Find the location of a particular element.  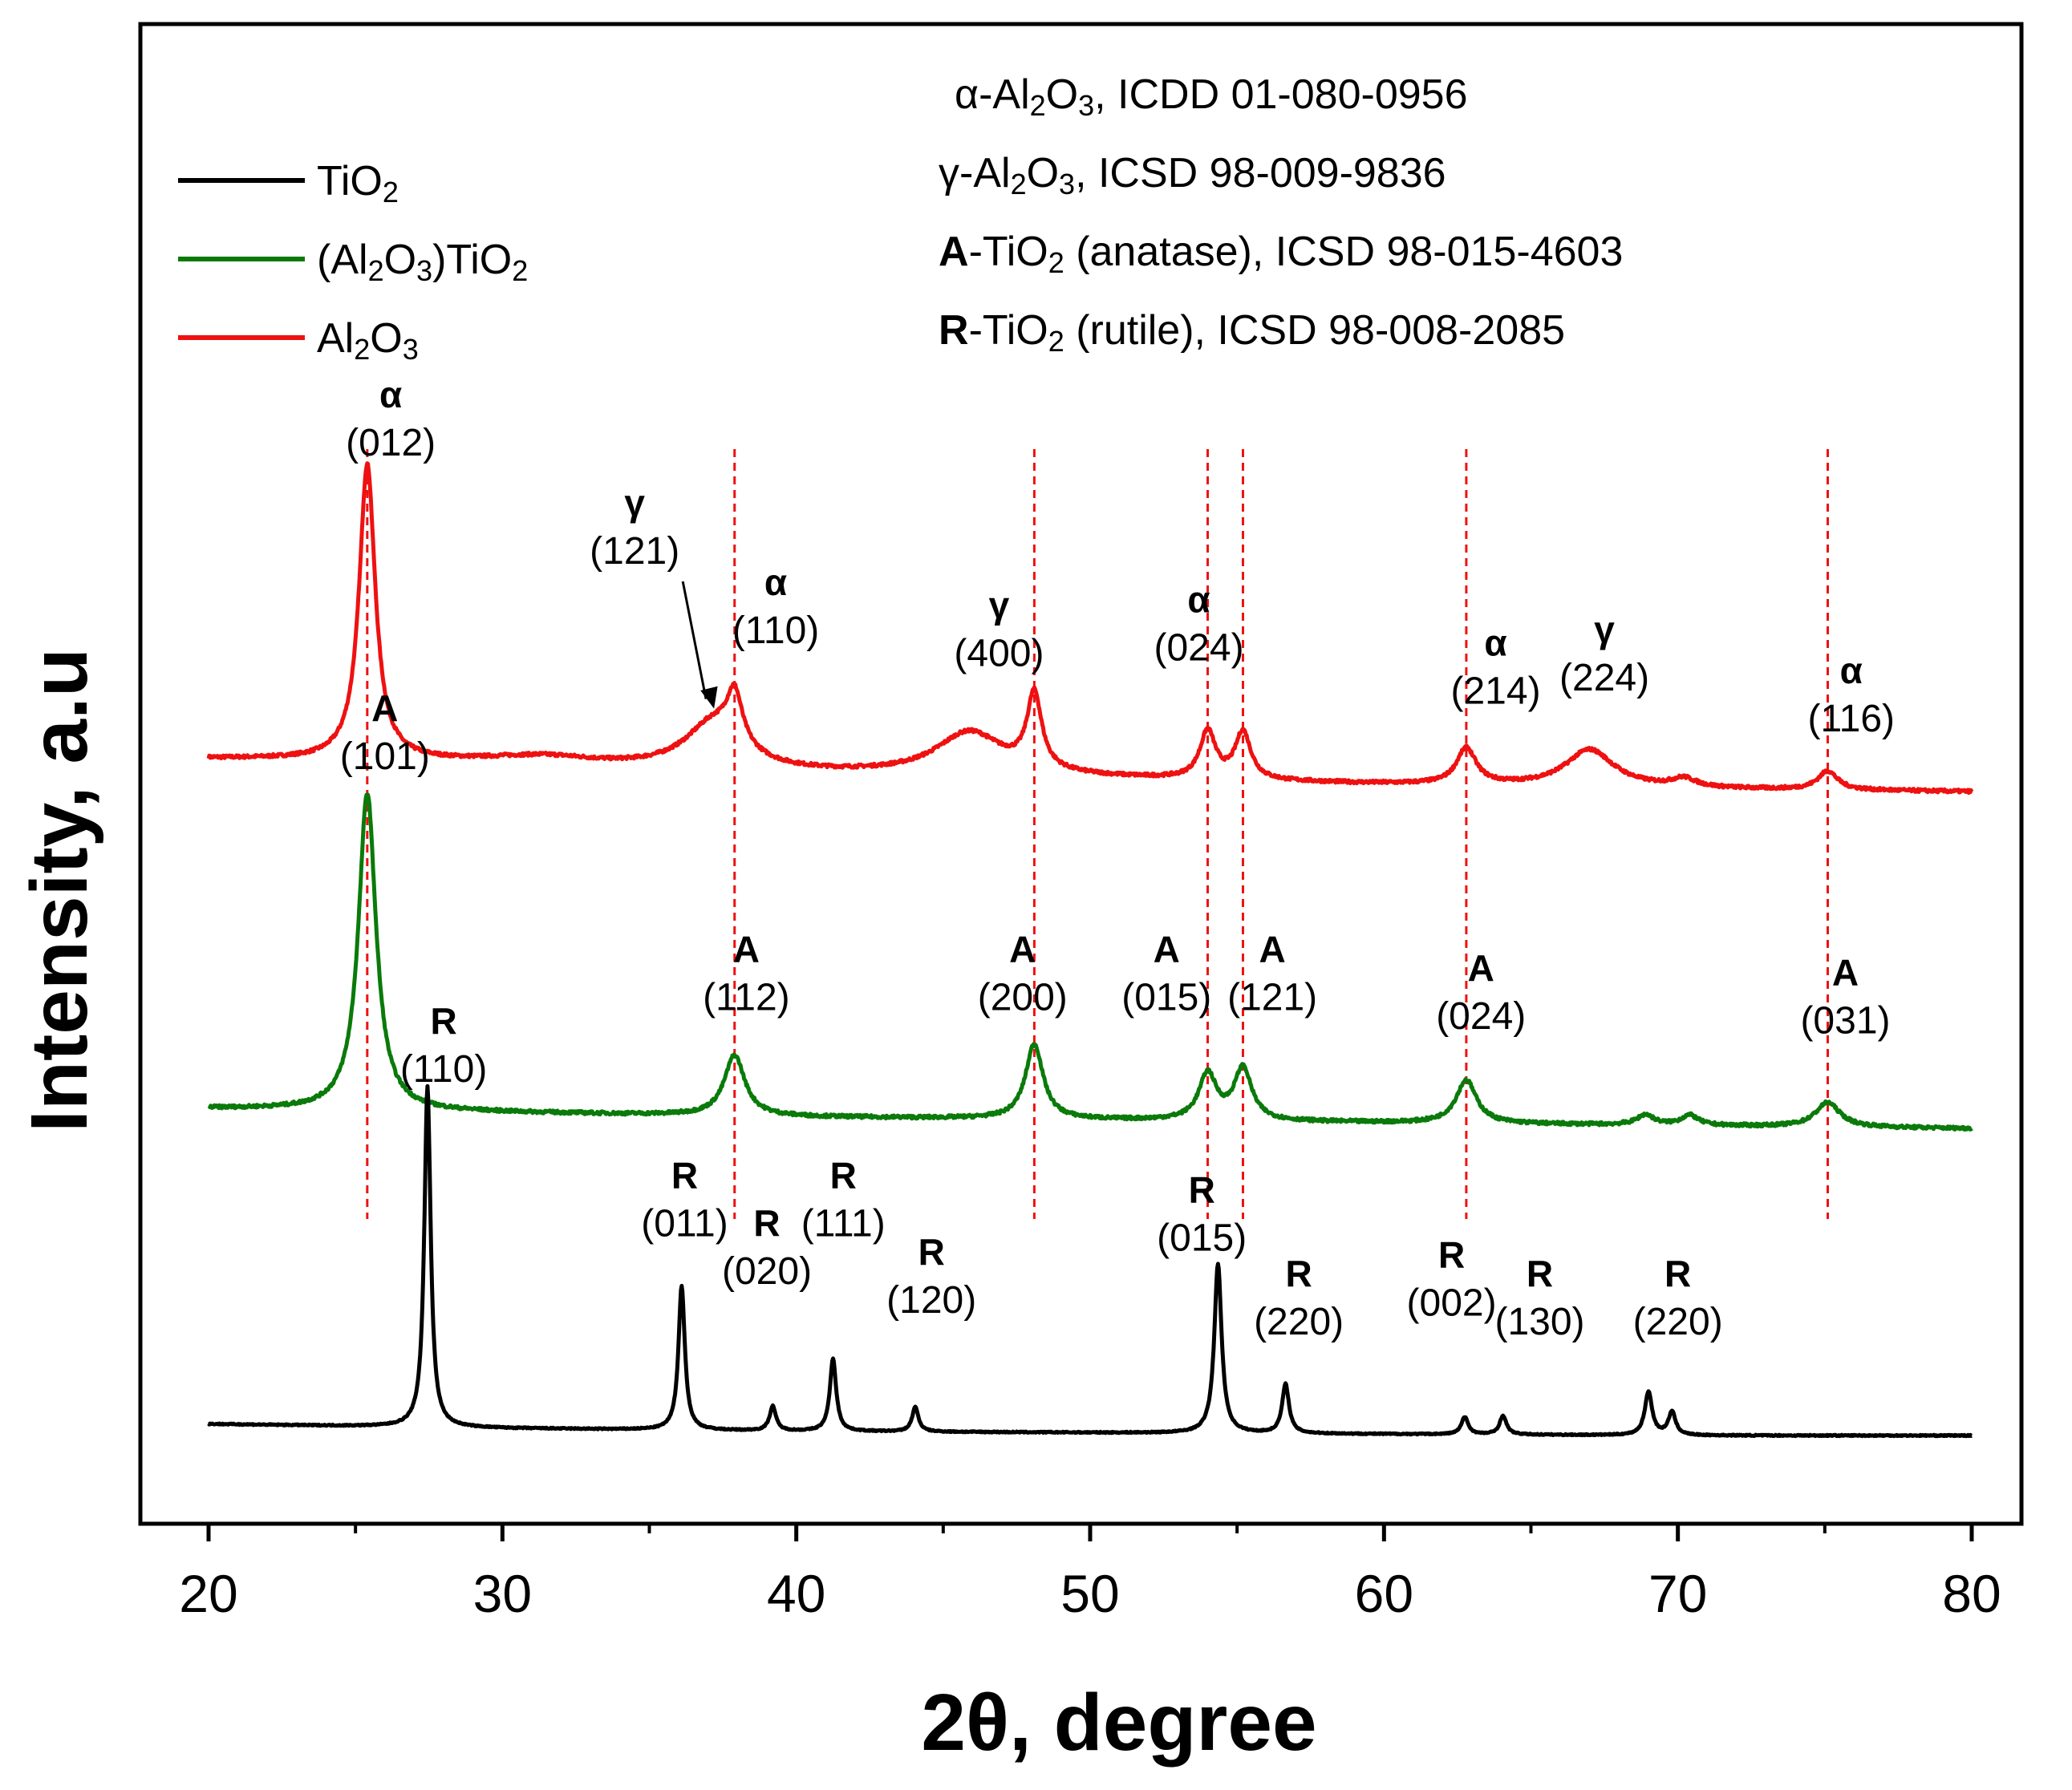

peak-hkl-label: (120) is located at coordinates (931, 1300).